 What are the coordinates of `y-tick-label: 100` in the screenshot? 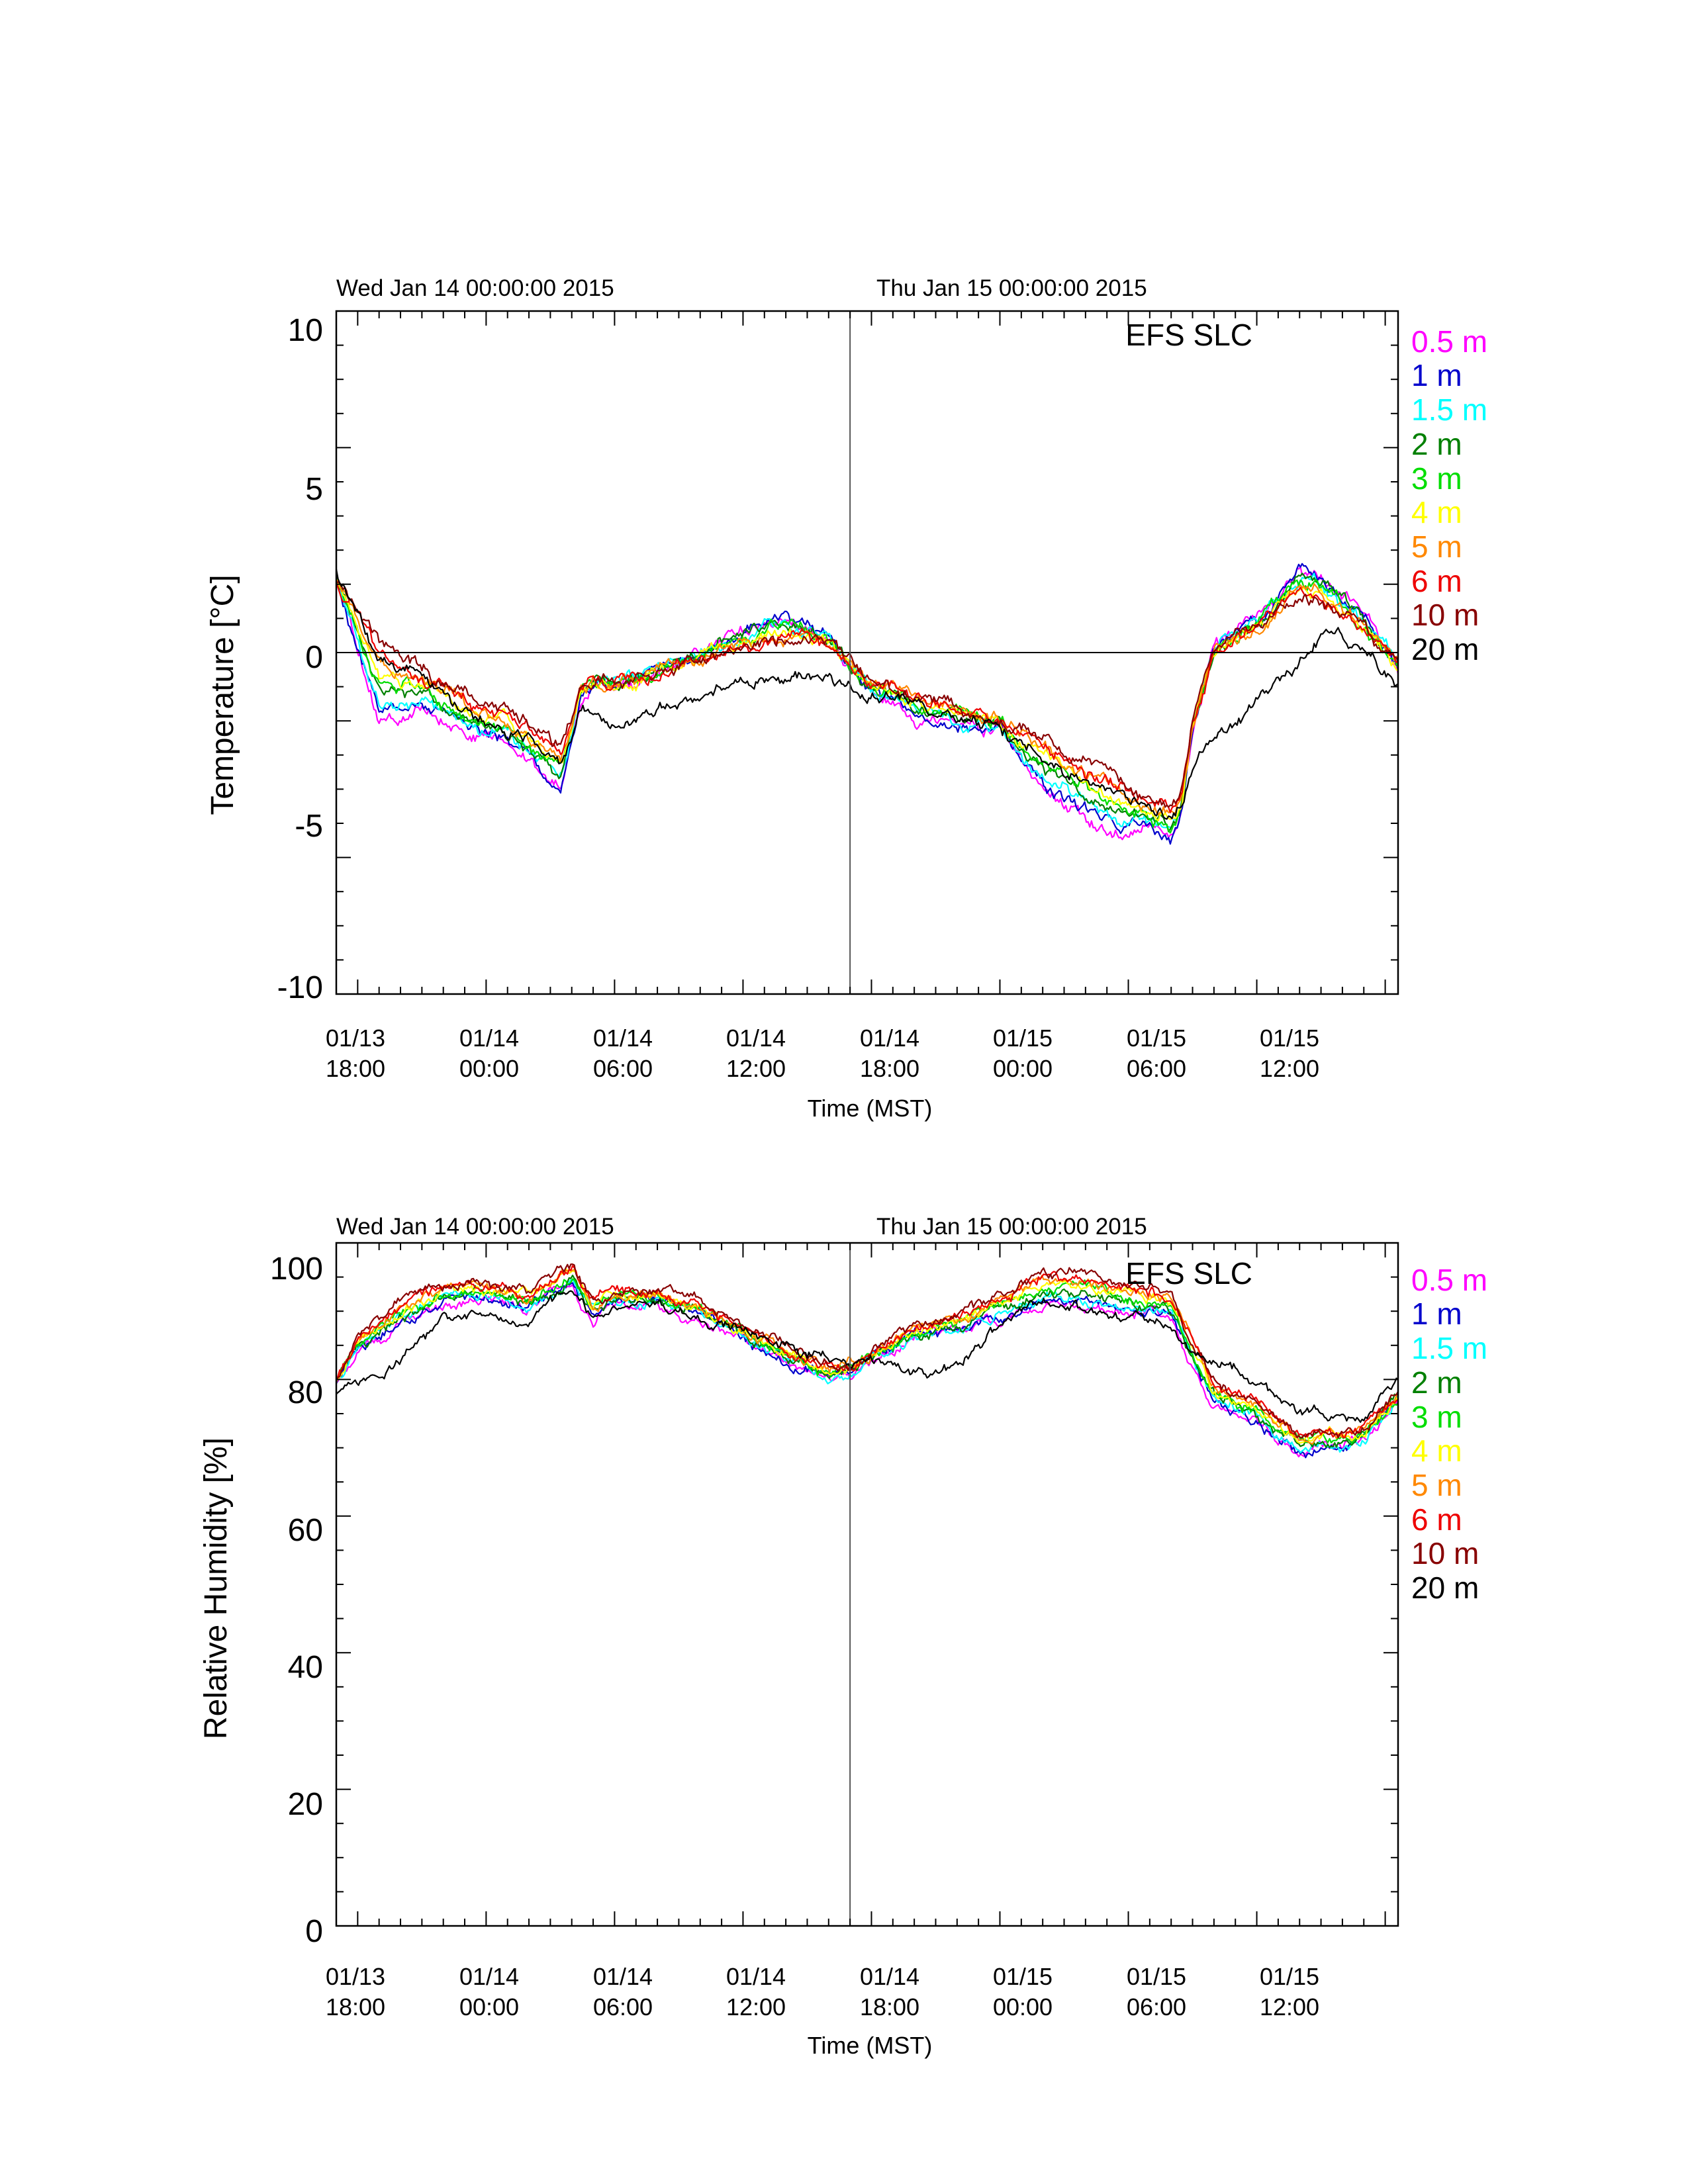 It's located at (296, 1269).